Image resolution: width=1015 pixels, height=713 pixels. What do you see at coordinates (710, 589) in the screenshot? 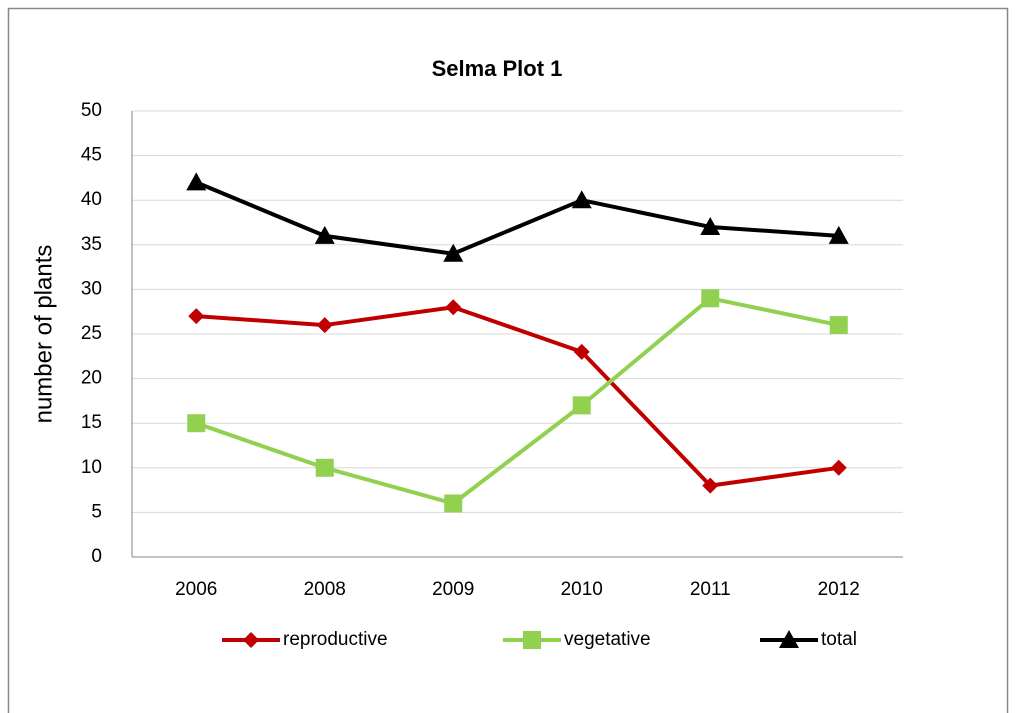
I see `x-tick-label: 2011` at bounding box center [710, 589].